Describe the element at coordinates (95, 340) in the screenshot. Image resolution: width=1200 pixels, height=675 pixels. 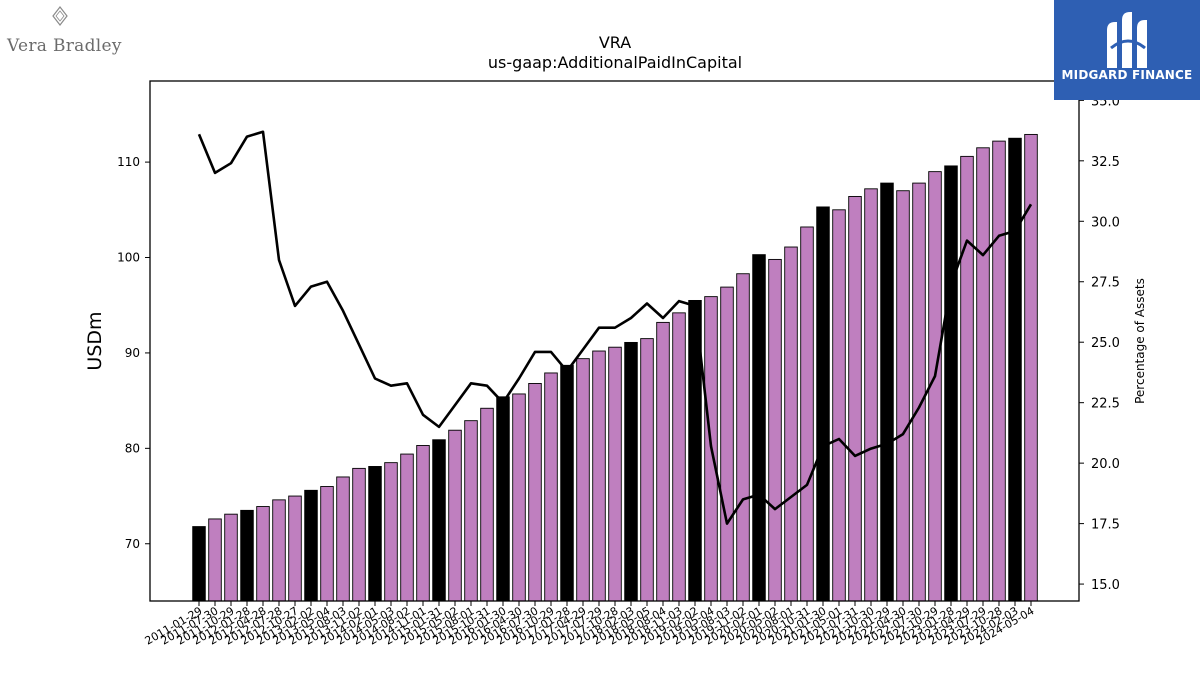
I see `y-axis-label: USDm` at that location.